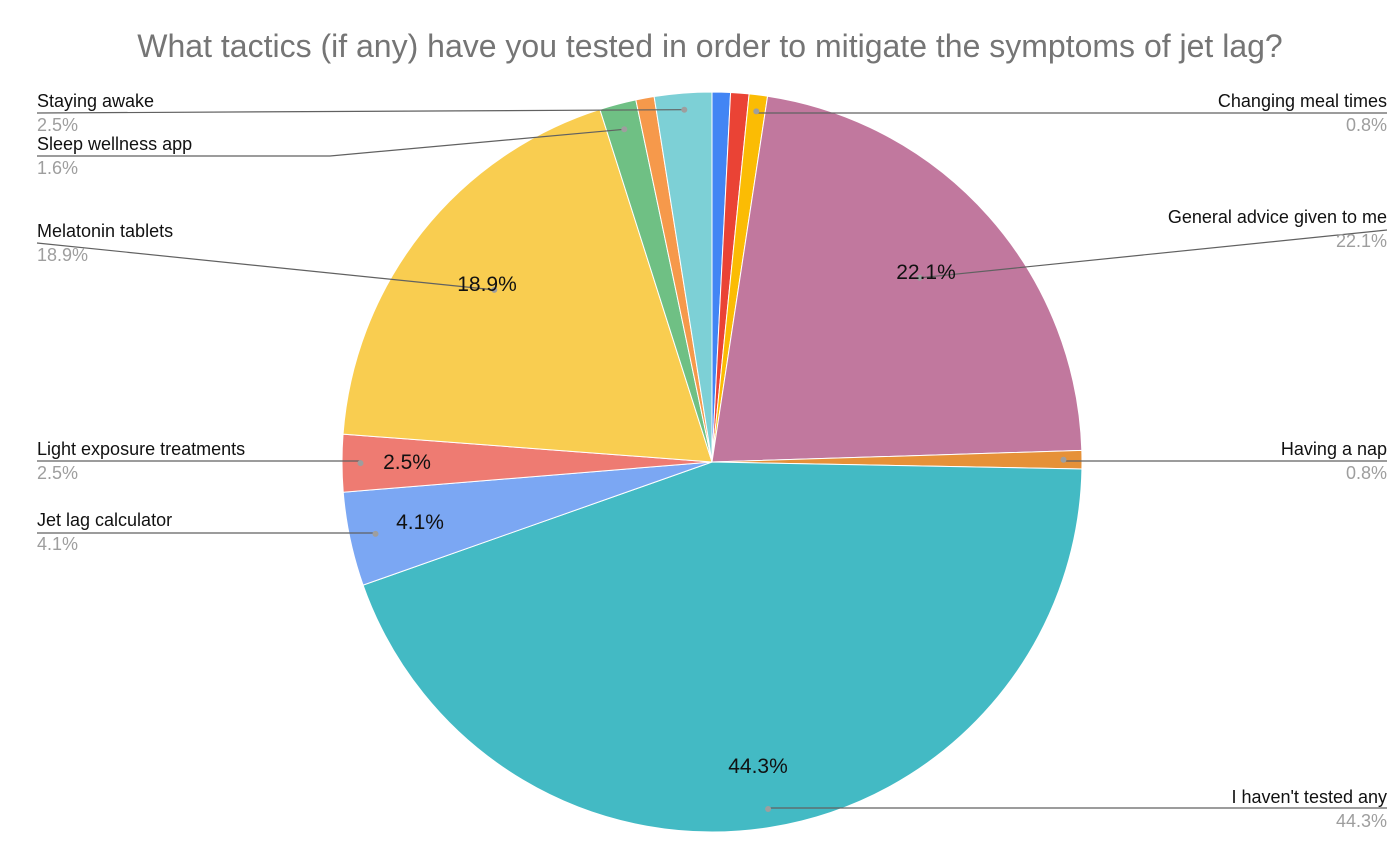  I want to click on leader-dot-i-haven-t-tested-any, so click(768, 809).